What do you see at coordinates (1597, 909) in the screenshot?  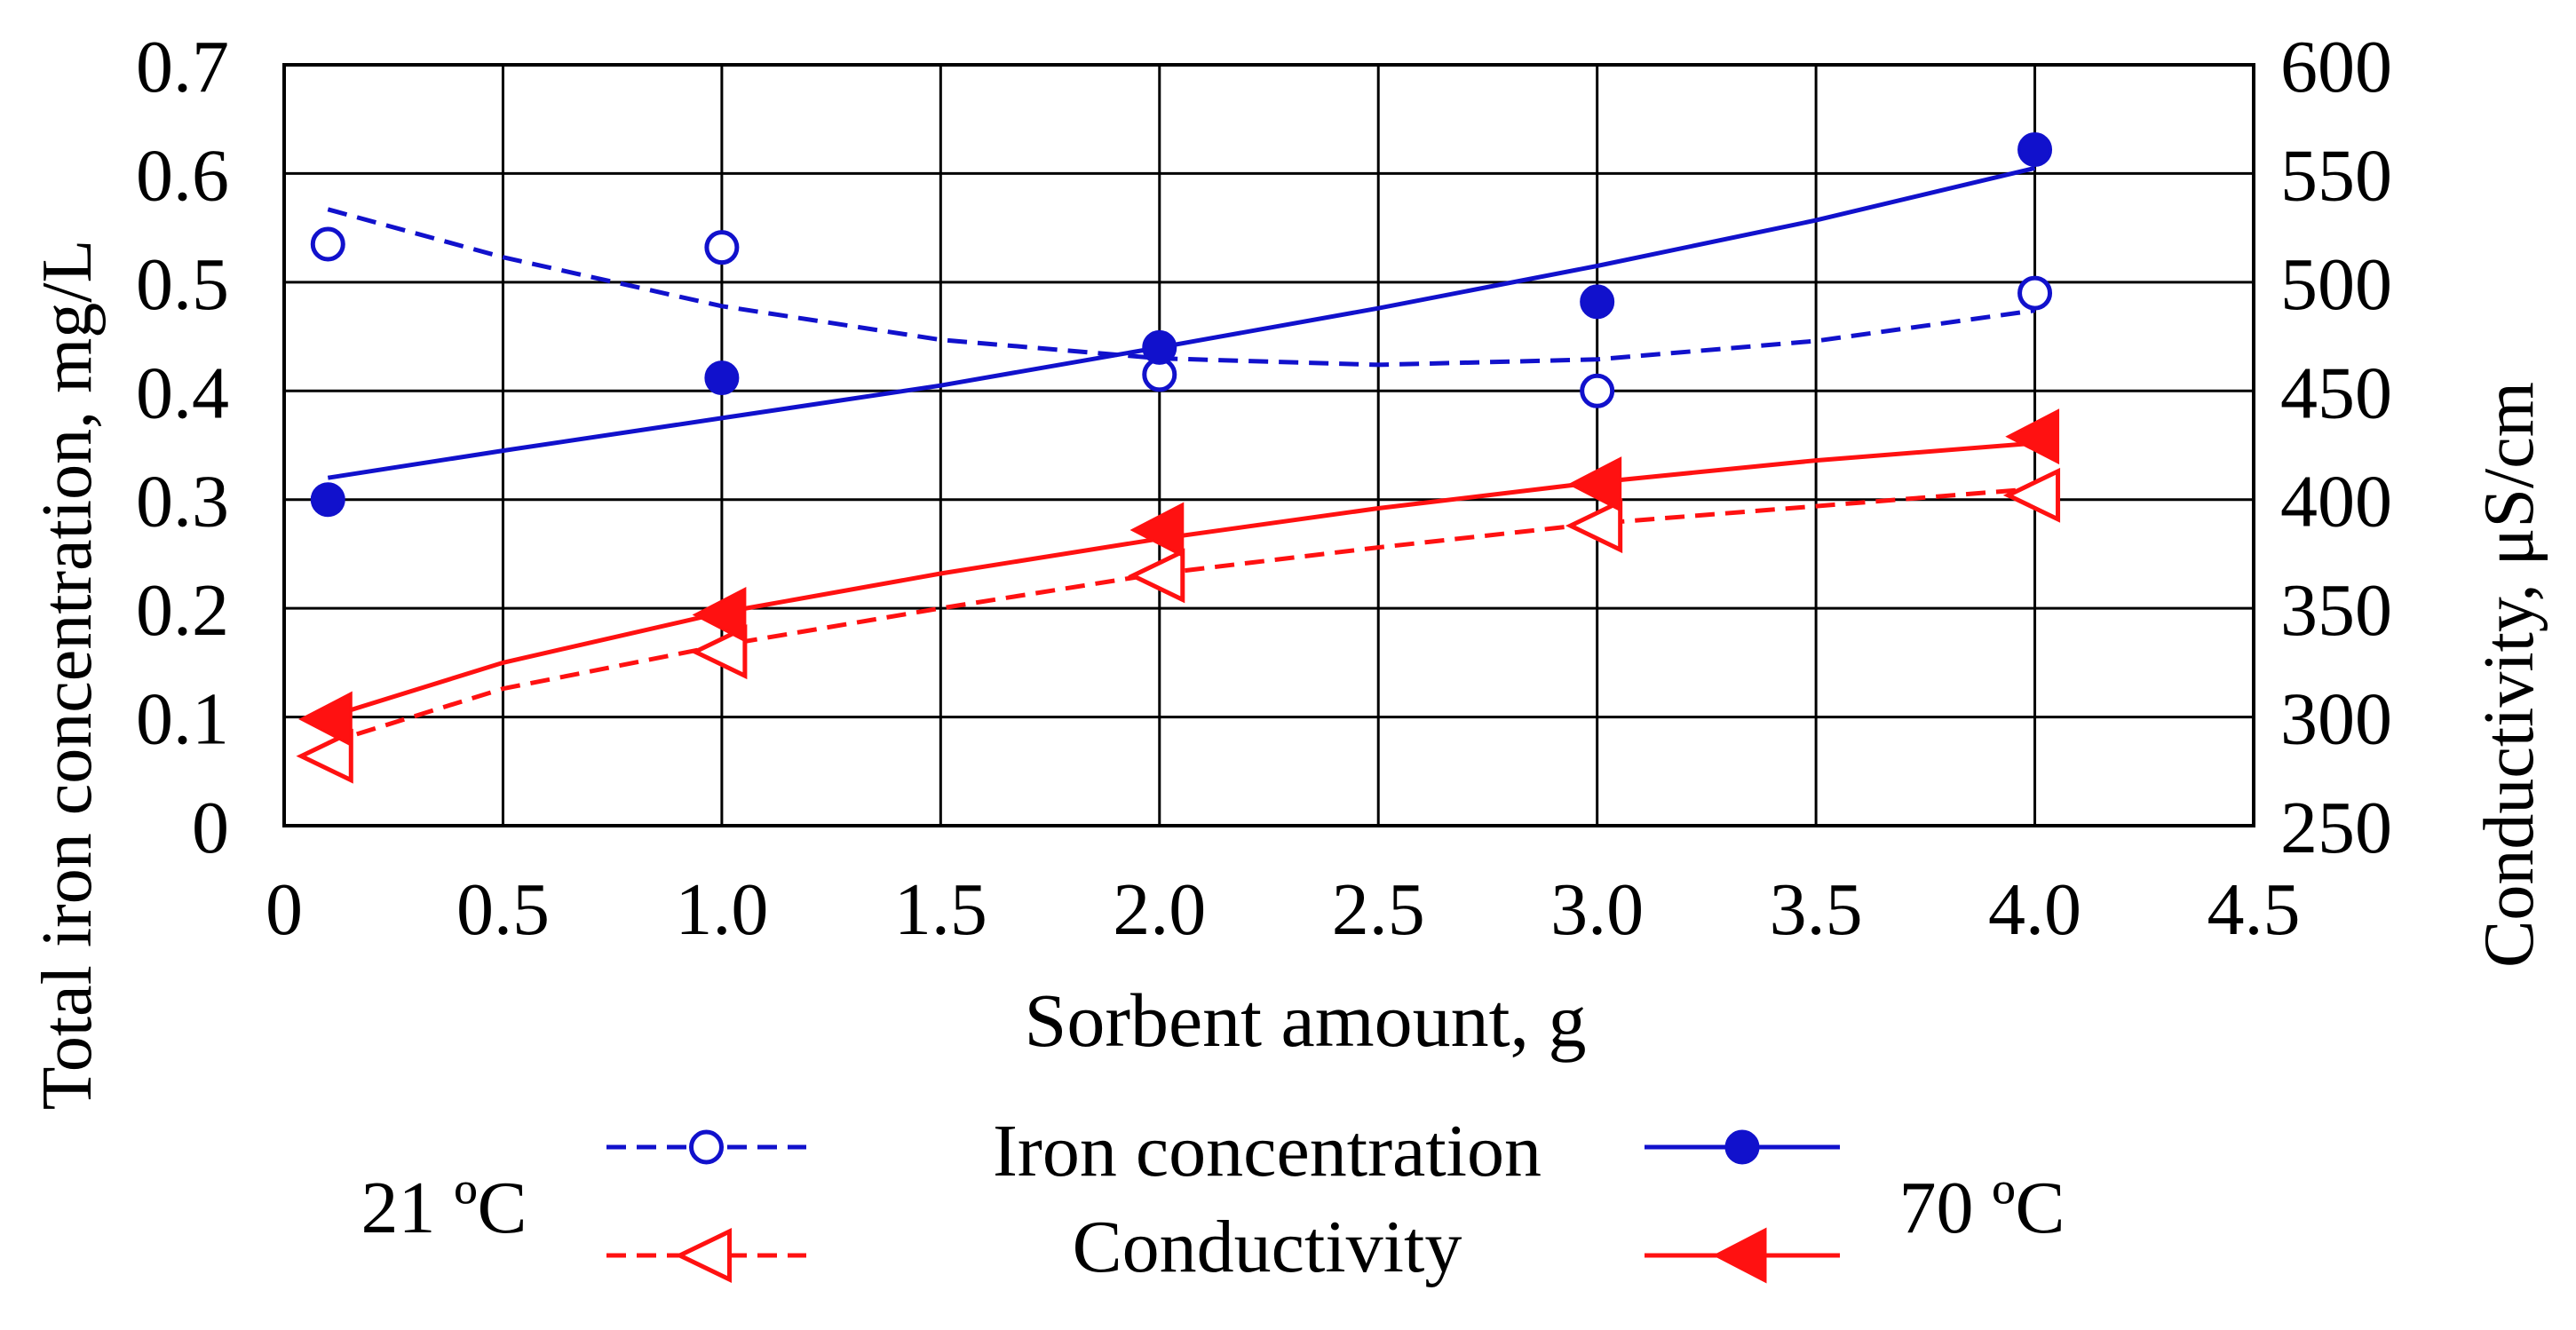 I see `x-tick-label: 3.0` at bounding box center [1597, 909].